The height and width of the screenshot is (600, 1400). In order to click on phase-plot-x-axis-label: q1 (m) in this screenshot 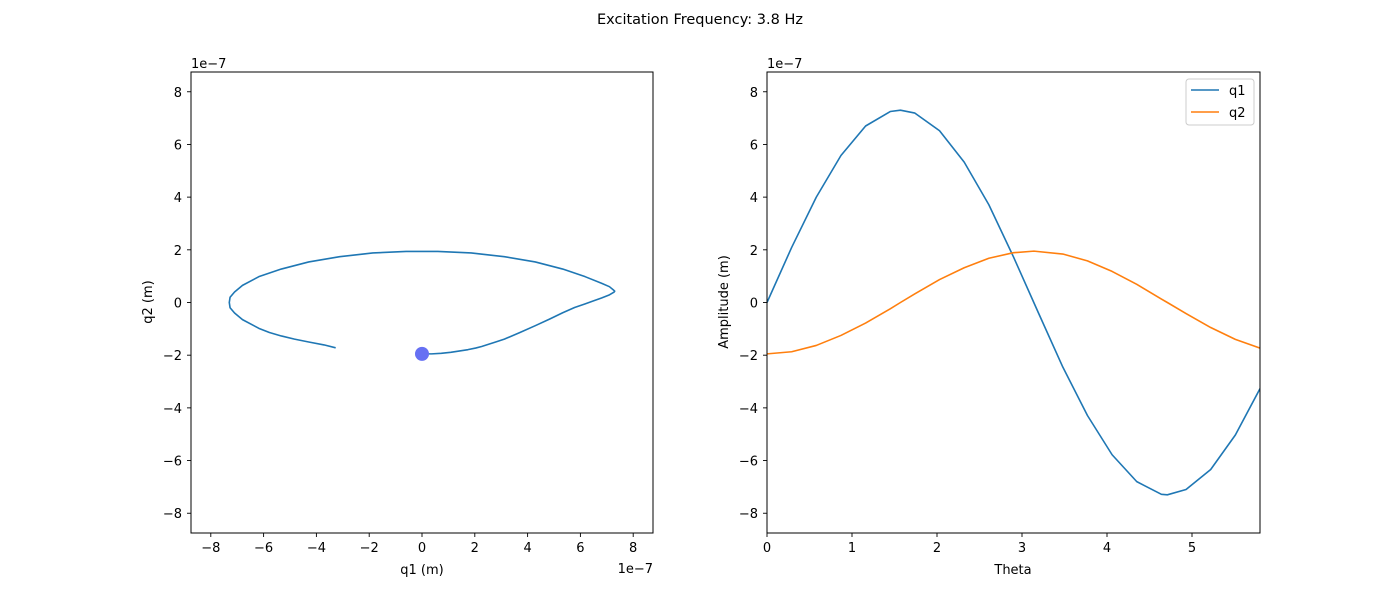, I will do `click(421, 570)`.